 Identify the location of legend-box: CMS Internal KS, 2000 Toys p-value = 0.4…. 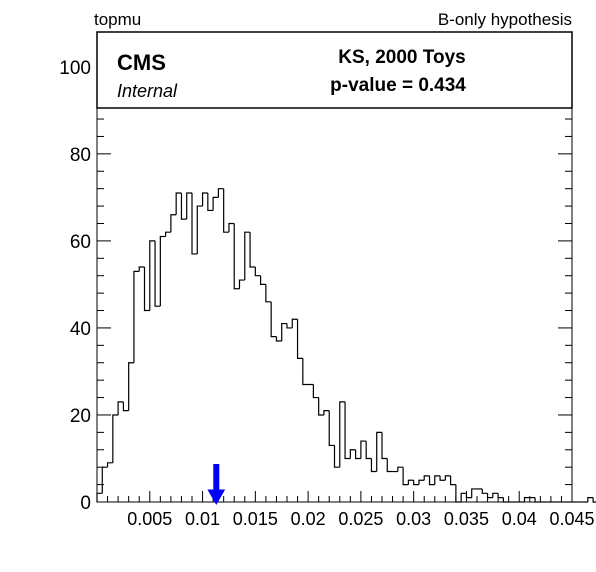
(334, 70).